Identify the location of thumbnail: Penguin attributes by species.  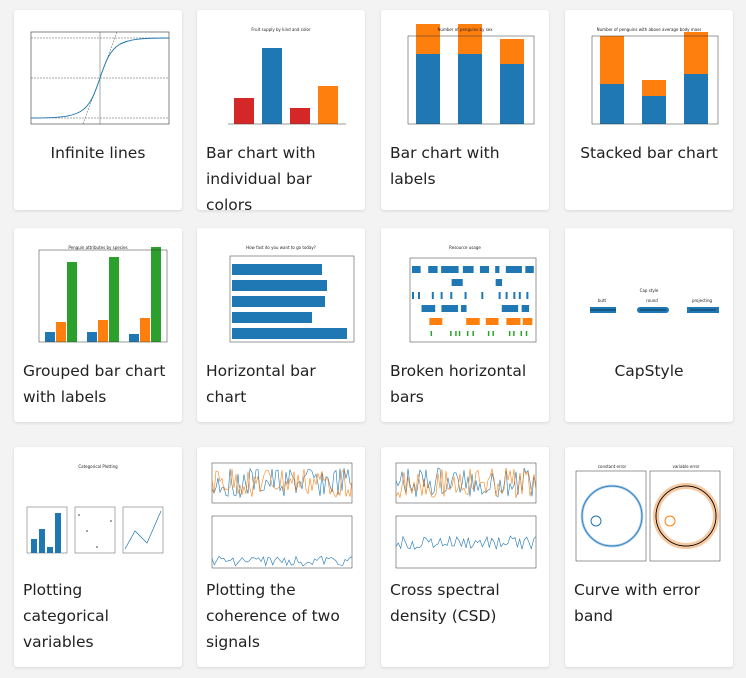
(103, 294).